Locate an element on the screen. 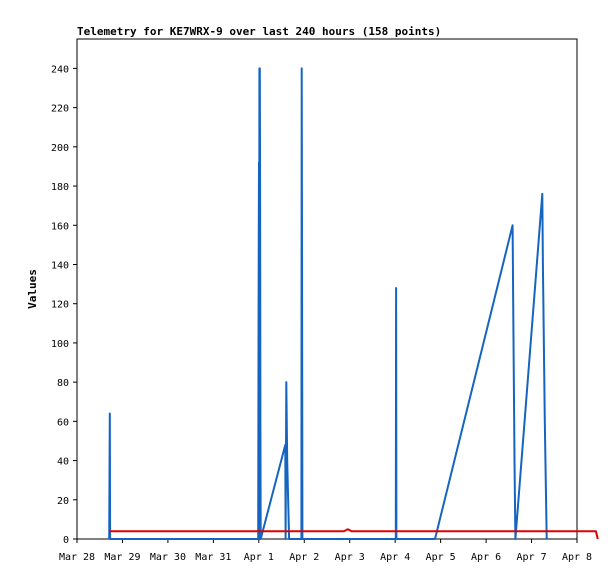 The image size is (615, 579). y-tick-label: 80 is located at coordinates (63, 383).